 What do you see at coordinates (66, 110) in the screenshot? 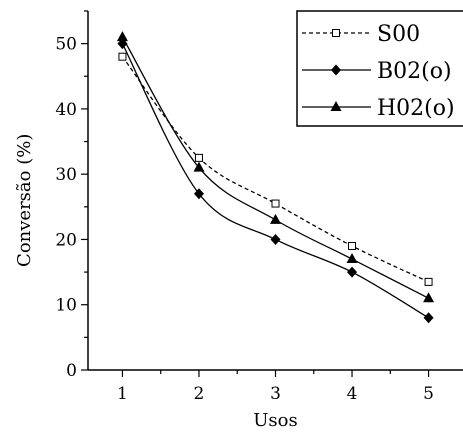
I see `y-tick-label: 40` at bounding box center [66, 110].